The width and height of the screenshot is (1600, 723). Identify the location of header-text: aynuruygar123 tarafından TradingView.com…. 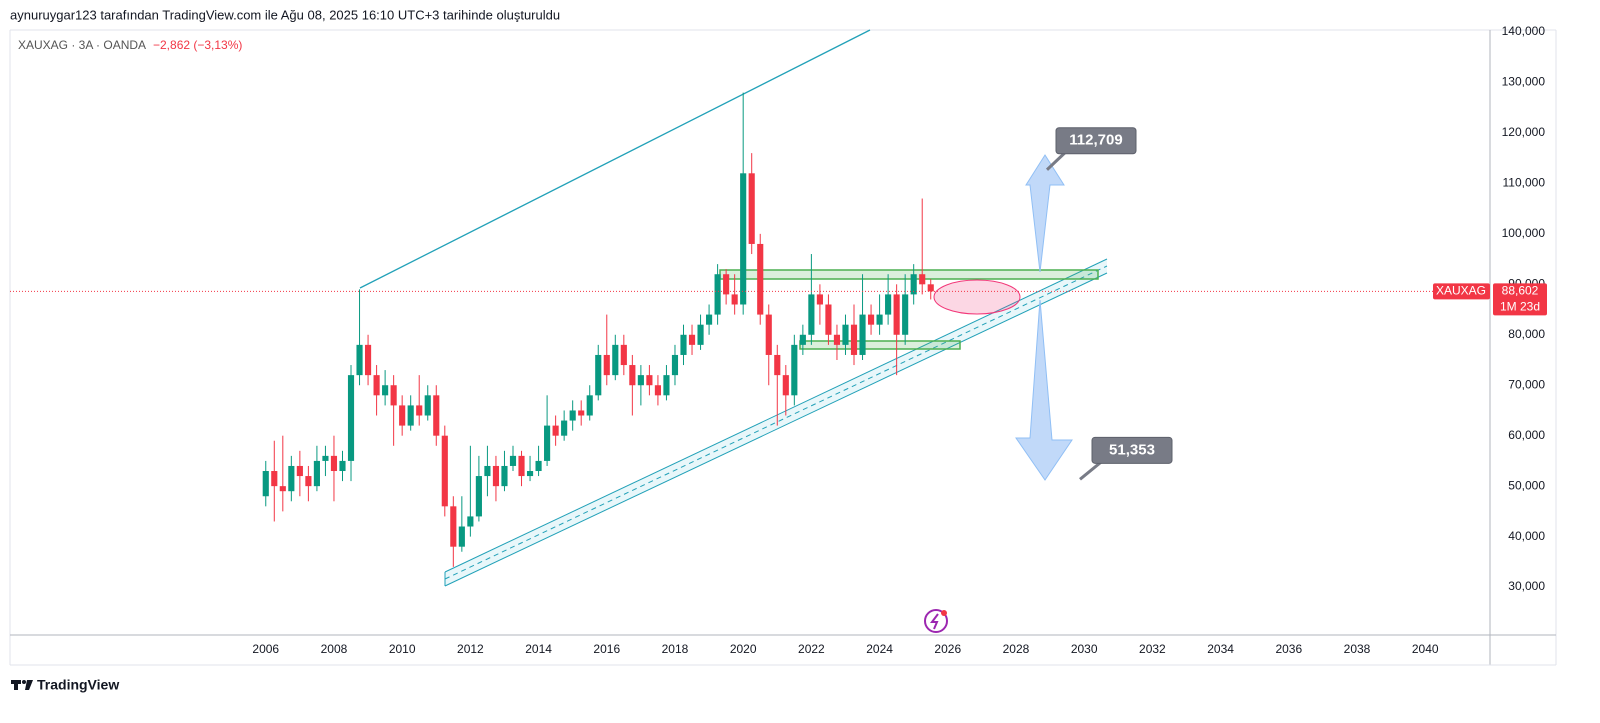
(285, 14).